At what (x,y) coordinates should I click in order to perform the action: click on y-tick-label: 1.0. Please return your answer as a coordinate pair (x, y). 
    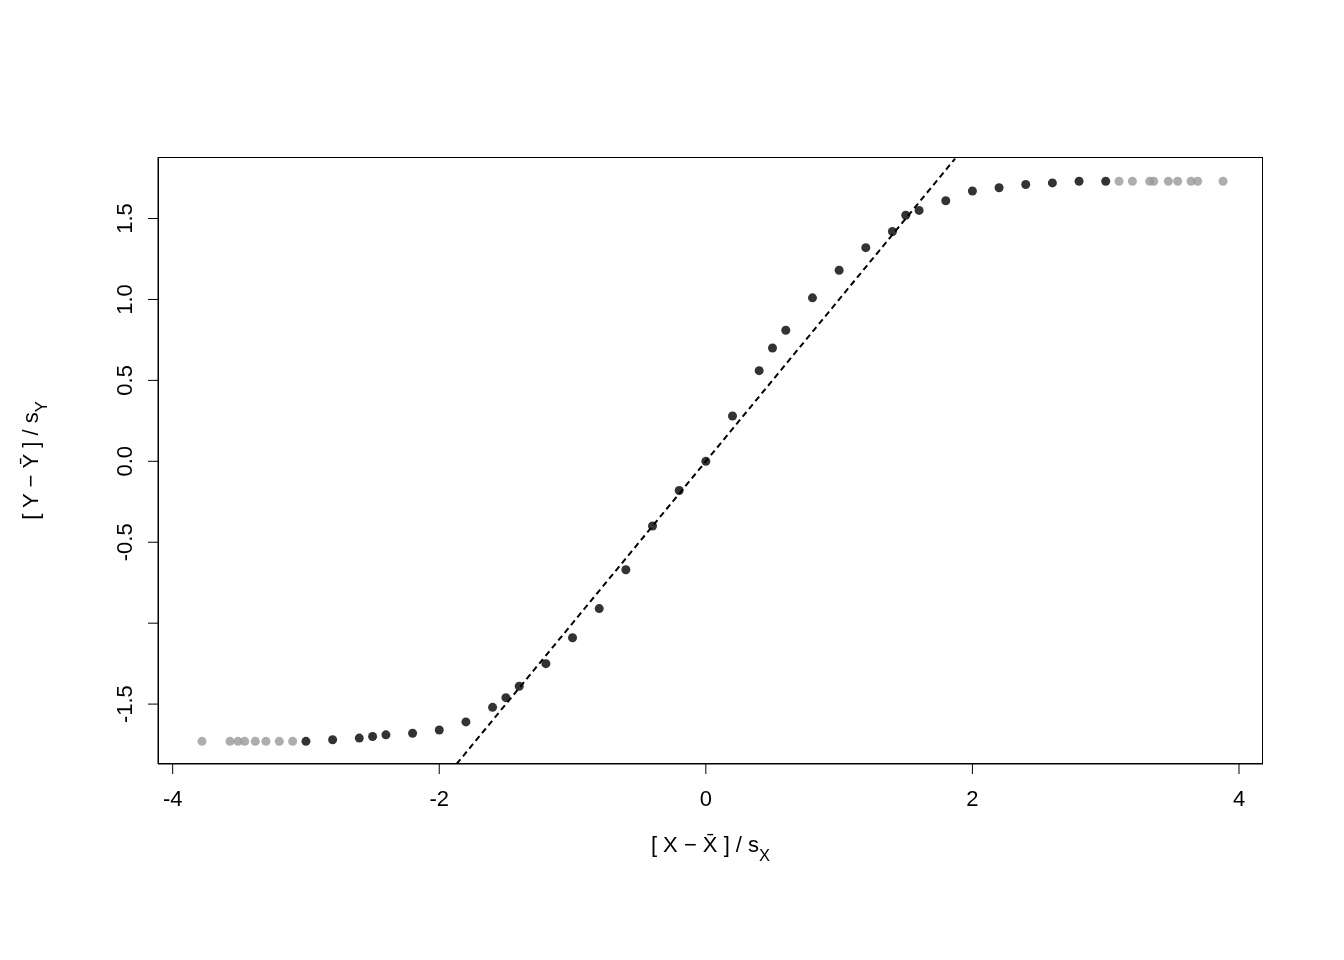
    Looking at the image, I should click on (124, 299).